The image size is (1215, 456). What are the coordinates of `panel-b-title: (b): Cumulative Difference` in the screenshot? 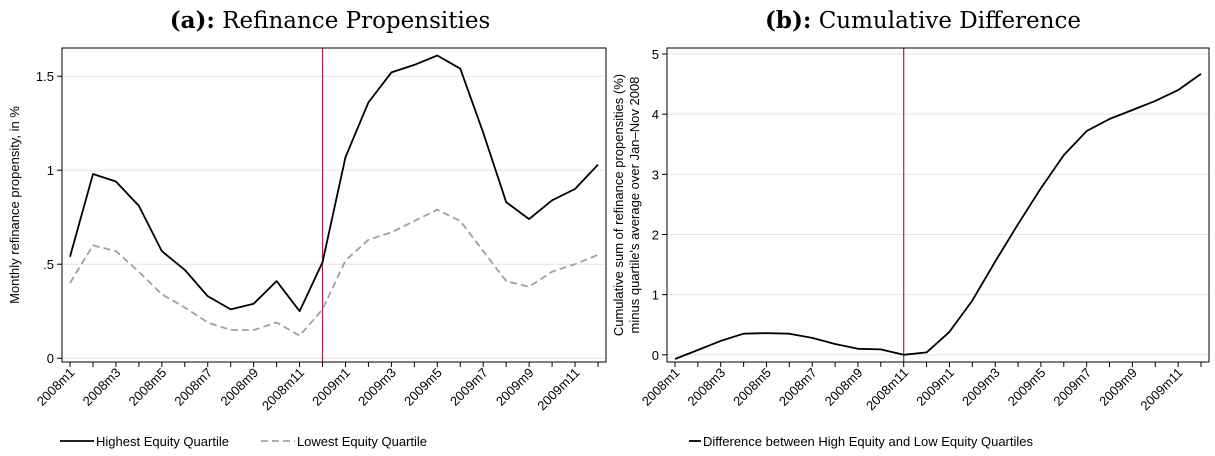 It's located at (923, 20).